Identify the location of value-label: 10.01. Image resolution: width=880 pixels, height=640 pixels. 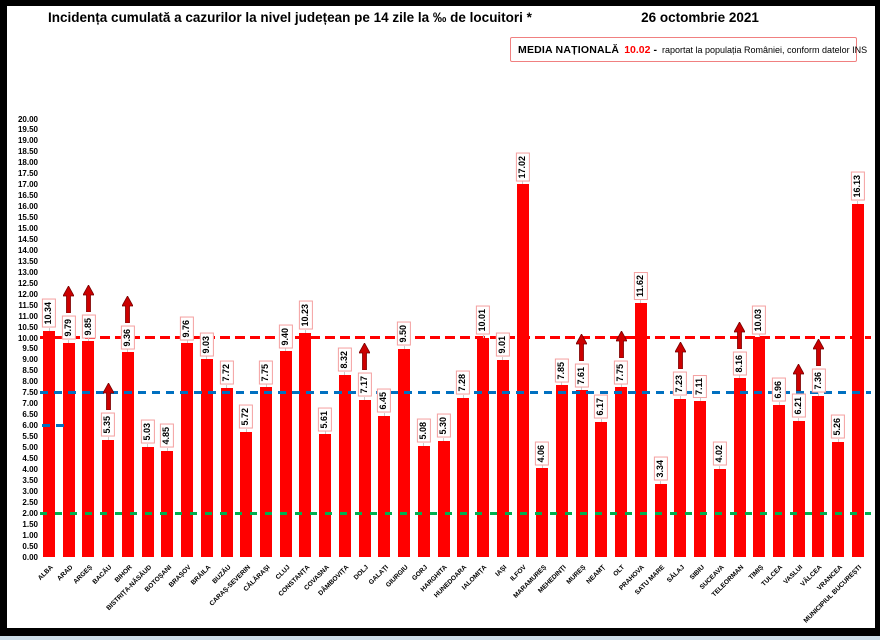
(483, 320).